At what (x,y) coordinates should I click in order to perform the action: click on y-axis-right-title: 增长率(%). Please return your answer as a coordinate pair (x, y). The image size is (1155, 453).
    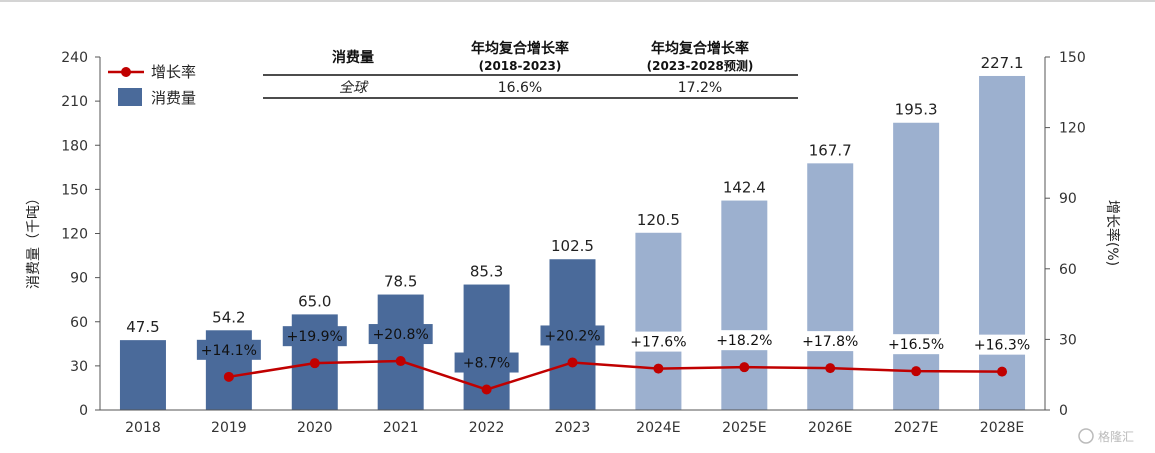
    Looking at the image, I should click on (1112, 233).